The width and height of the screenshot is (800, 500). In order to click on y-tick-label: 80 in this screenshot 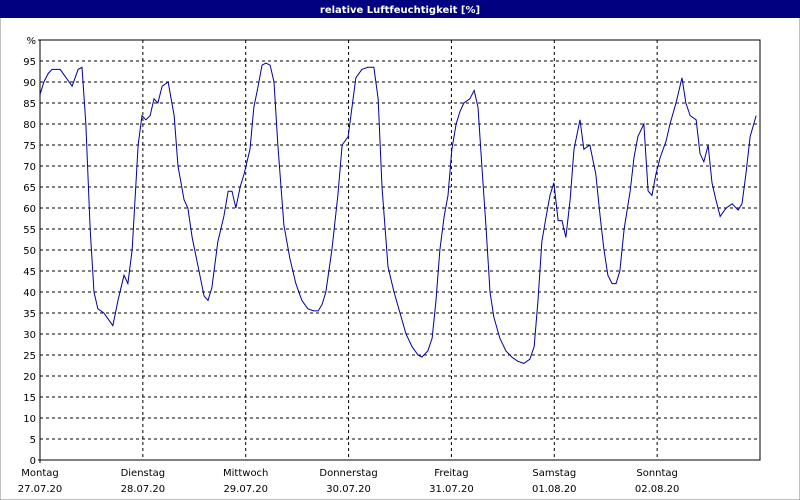, I will do `click(29, 125)`.